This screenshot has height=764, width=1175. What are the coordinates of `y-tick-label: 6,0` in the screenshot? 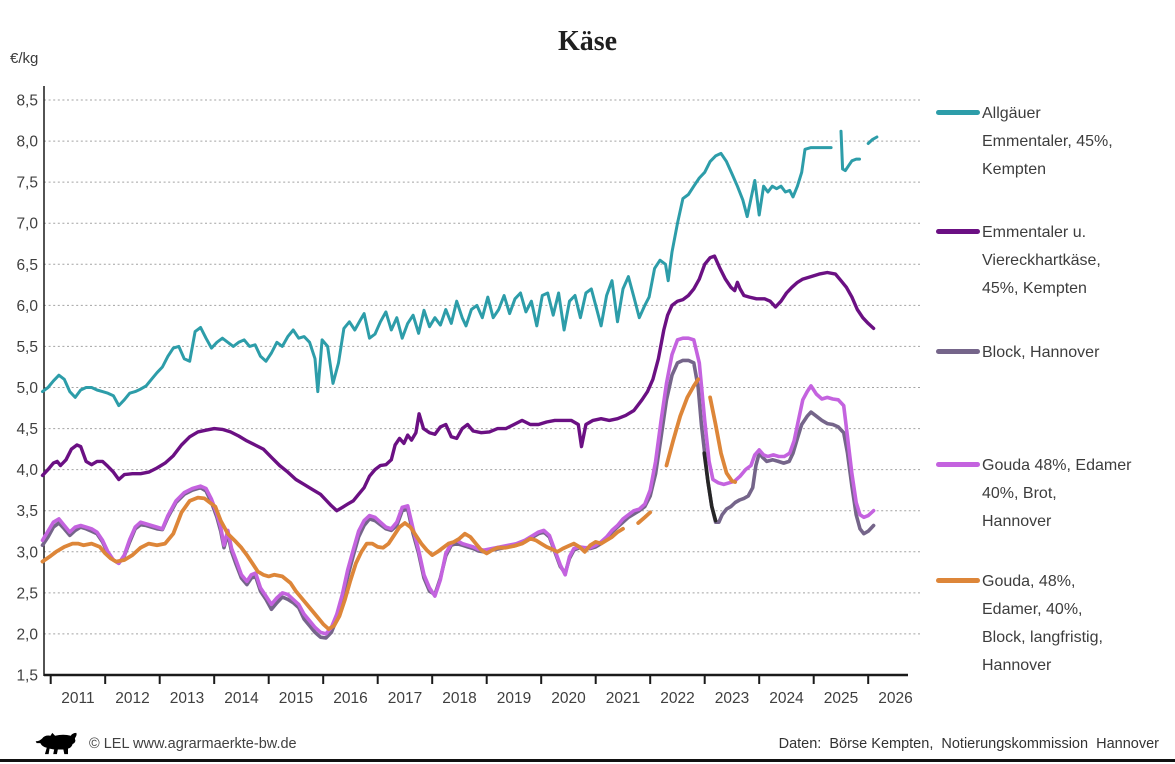 It's located at (27, 306).